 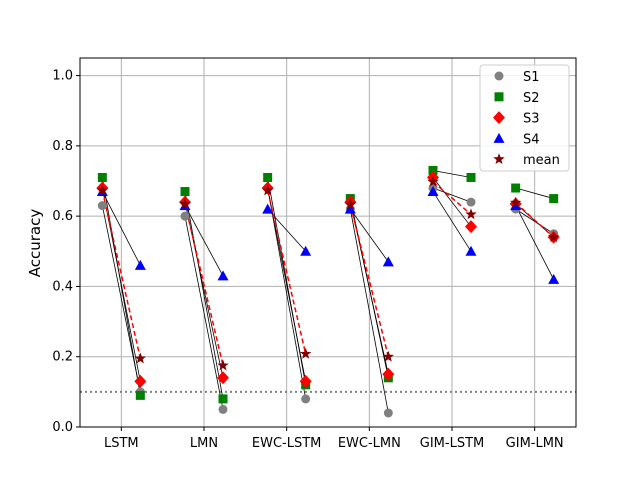 What do you see at coordinates (62, 146) in the screenshot?
I see `y-tick-label: 0.8` at bounding box center [62, 146].